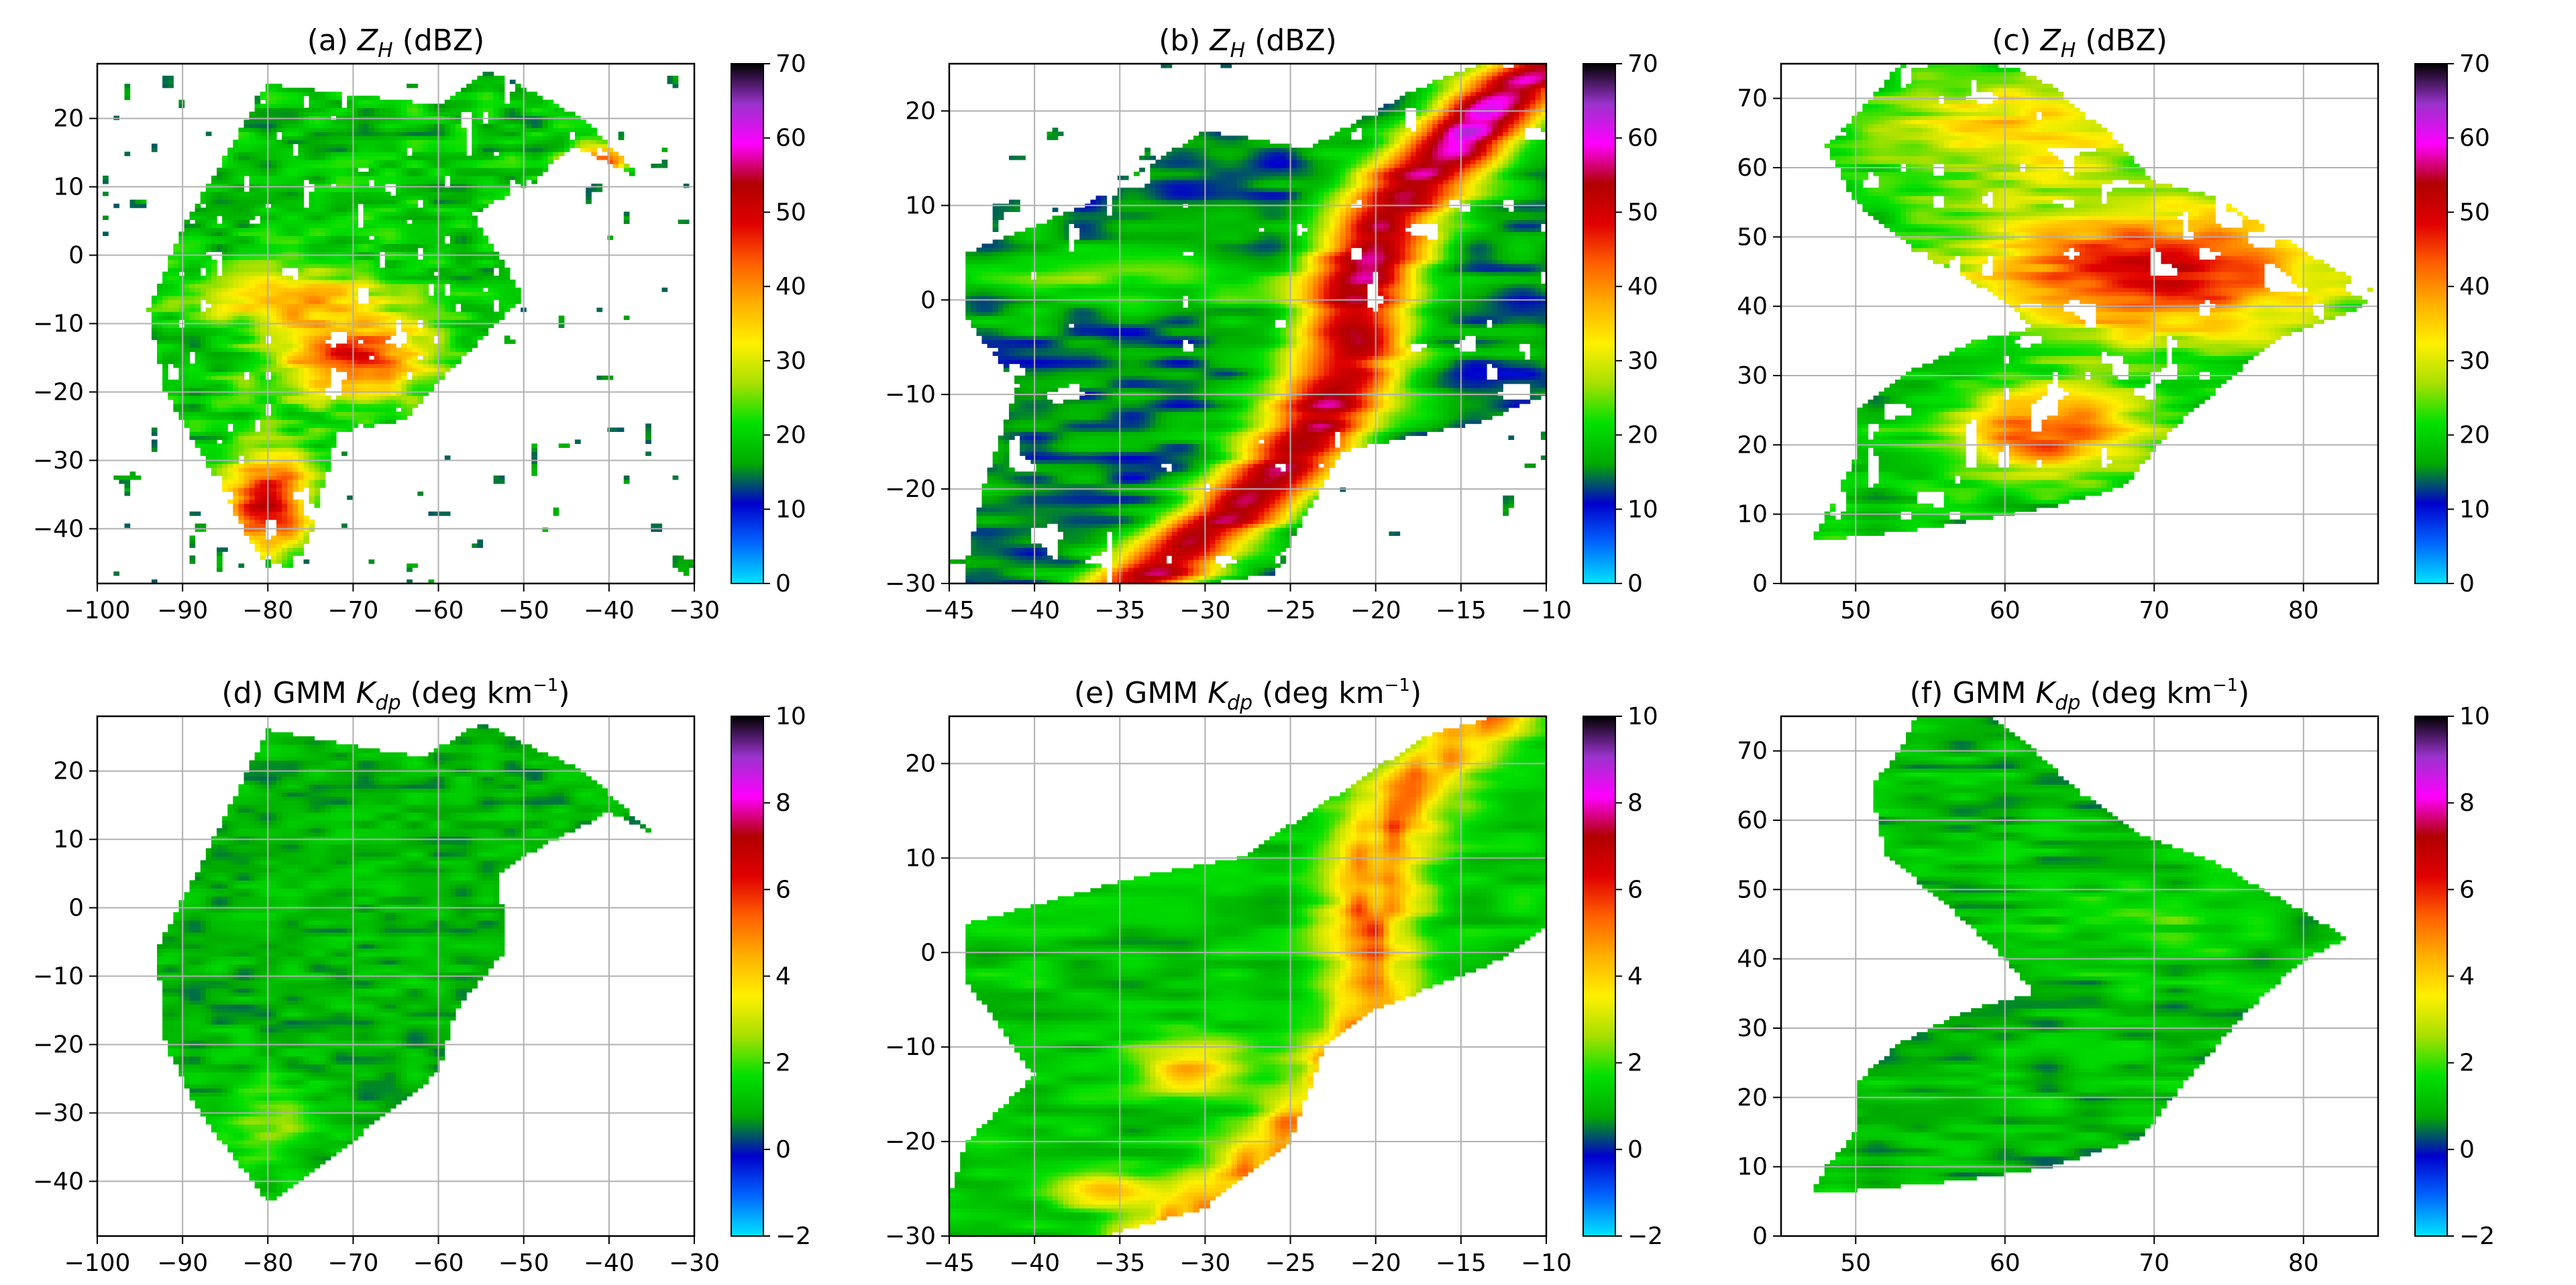 The image size is (2576, 1285). Describe the element at coordinates (1642, 64) in the screenshot. I see `colorbar-tick-label: 70` at that location.